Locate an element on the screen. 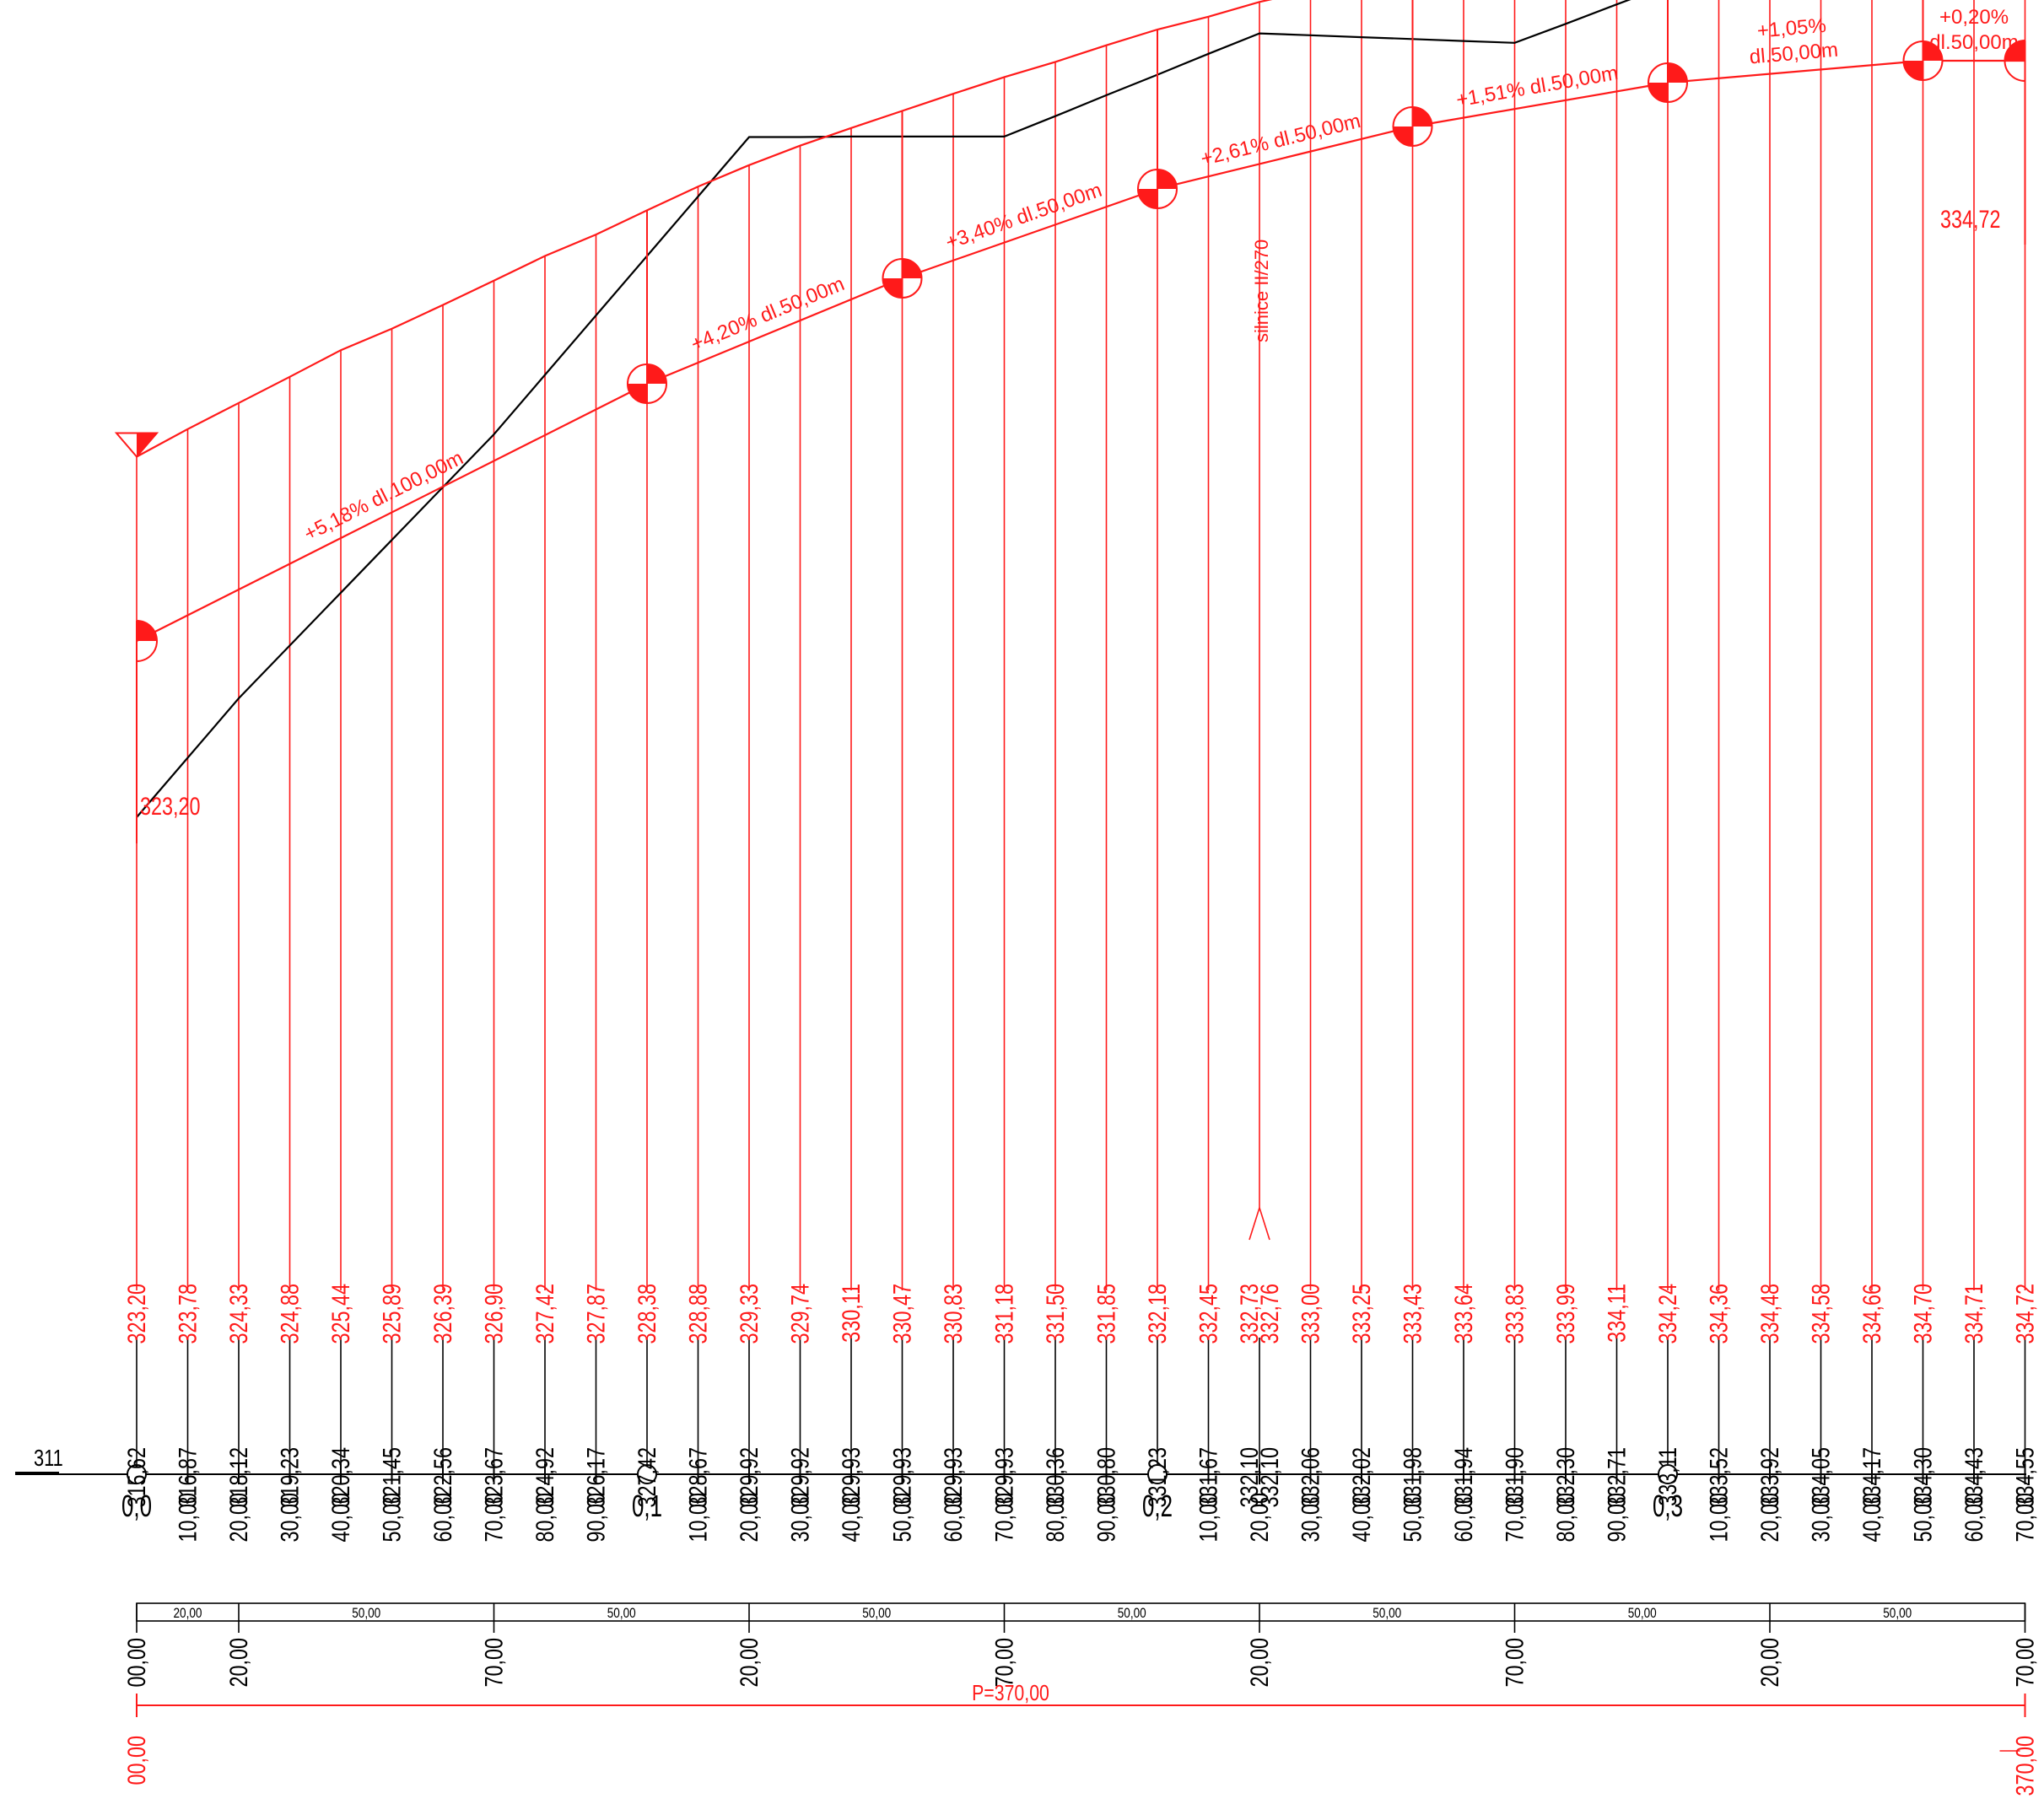  grade-text: +2,61% dl.50,00m is located at coordinates (1281, 140).